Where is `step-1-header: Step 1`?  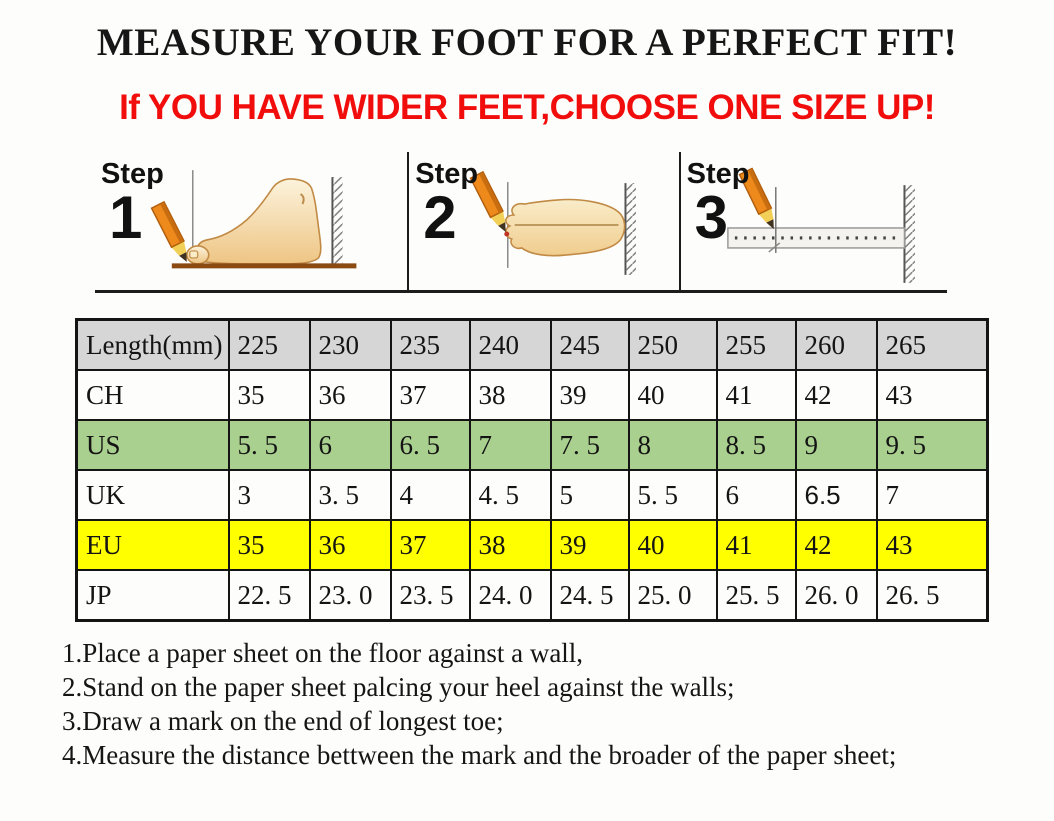 step-1-header: Step 1 is located at coordinates (132, 203).